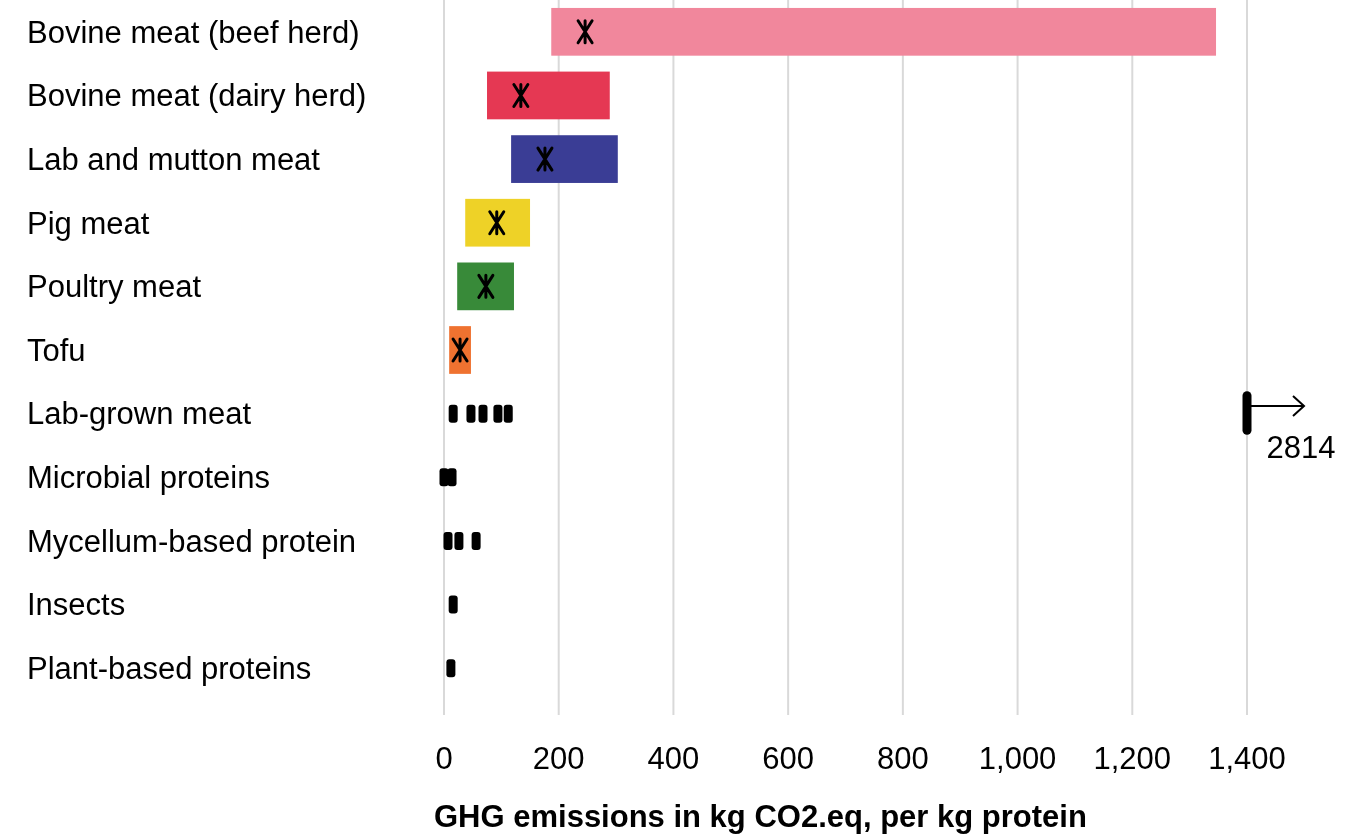 The image size is (1367, 836). What do you see at coordinates (76, 605) in the screenshot?
I see `y-tick-label: Insects` at bounding box center [76, 605].